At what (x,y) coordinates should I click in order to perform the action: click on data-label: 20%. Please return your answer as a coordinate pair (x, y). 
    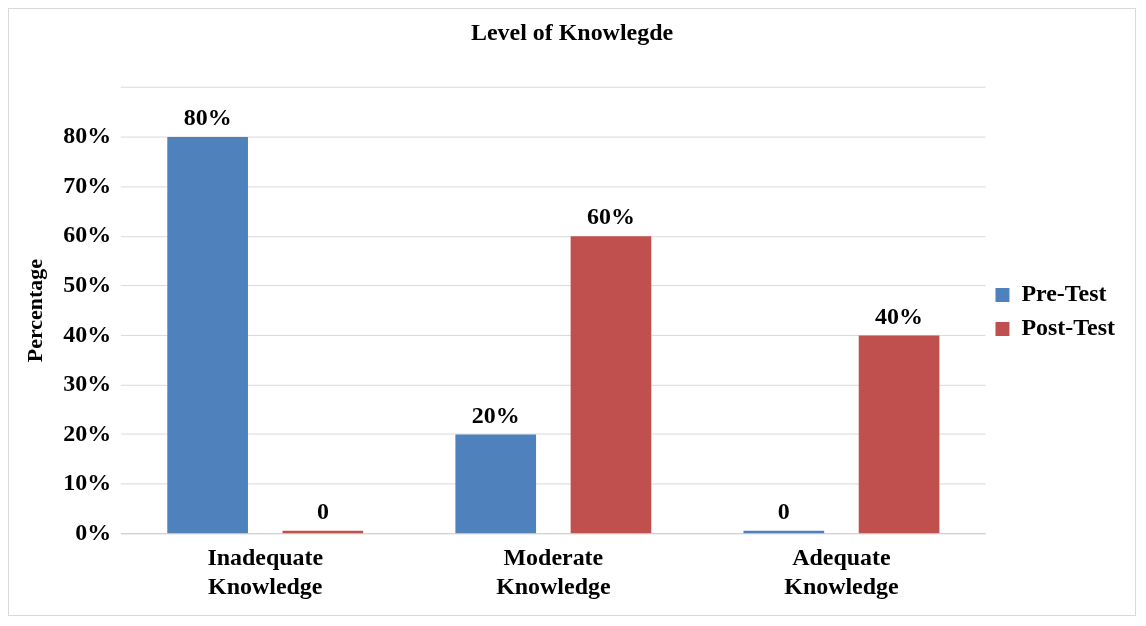
    Looking at the image, I should click on (495, 414).